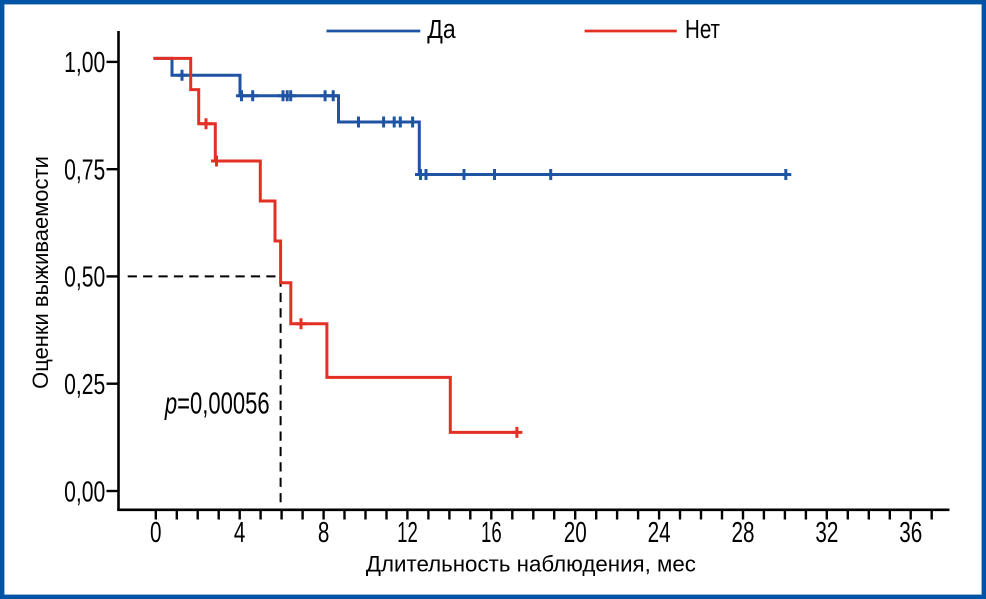 The width and height of the screenshot is (986, 599). Describe the element at coordinates (910, 532) in the screenshot. I see `svg-text: 36` at that location.